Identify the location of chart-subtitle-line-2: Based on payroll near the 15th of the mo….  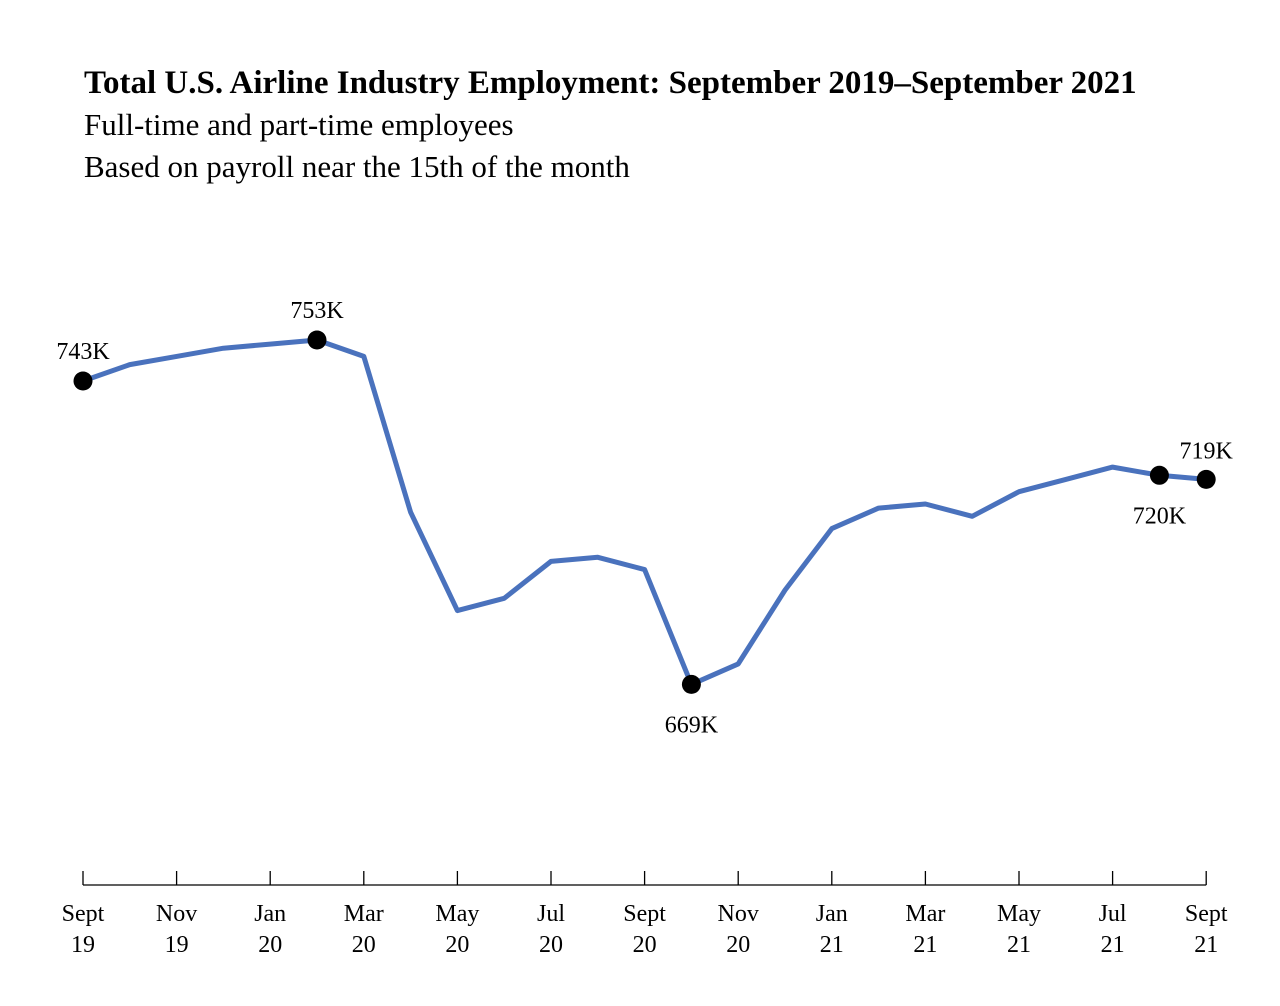
(357, 166).